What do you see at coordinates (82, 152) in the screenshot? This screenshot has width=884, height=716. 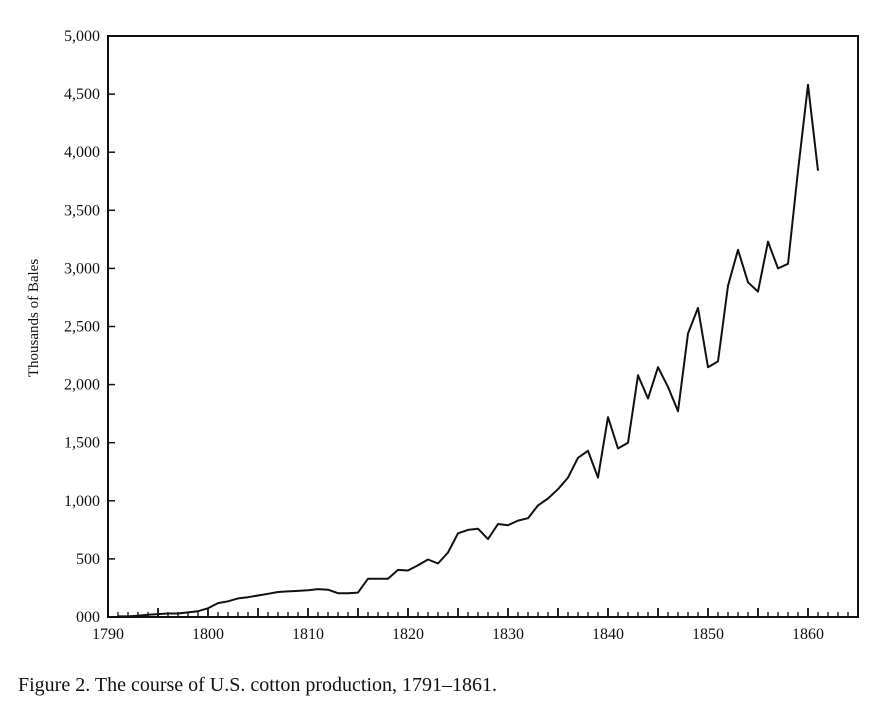 I see `y-tick-label: 4,000` at bounding box center [82, 152].